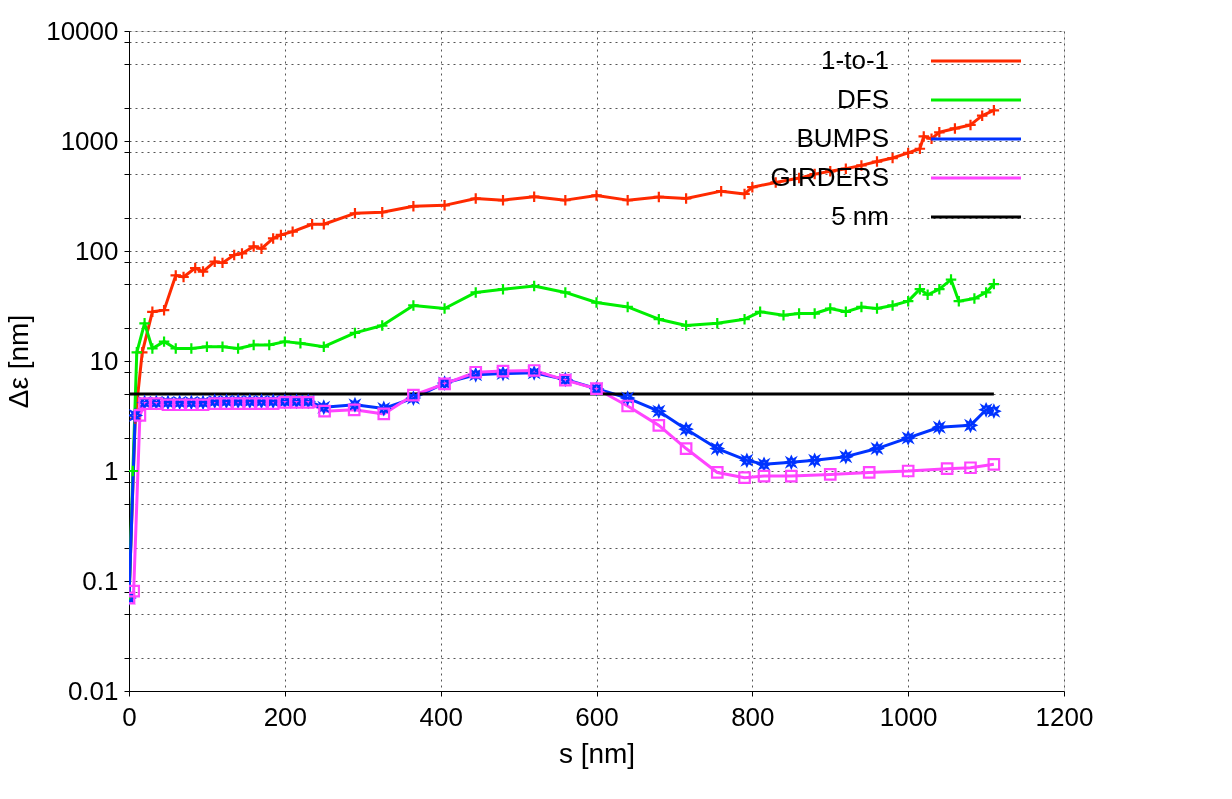 The height and width of the screenshot is (799, 1232). I want to click on y-tick-label: 1, so click(111, 470).